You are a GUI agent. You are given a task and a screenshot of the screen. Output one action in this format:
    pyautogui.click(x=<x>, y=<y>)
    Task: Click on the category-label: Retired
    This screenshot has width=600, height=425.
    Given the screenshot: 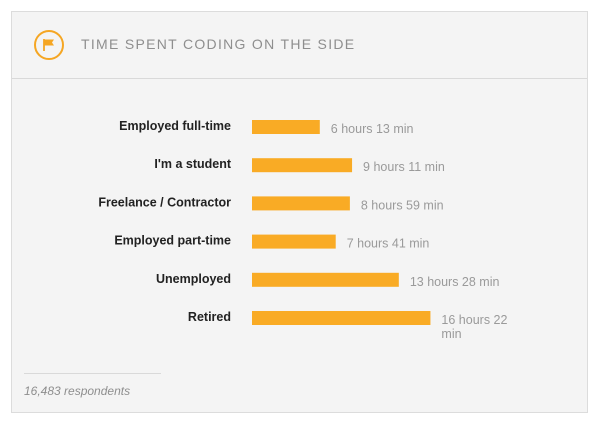 What is the action you would take?
    pyautogui.click(x=209, y=317)
    